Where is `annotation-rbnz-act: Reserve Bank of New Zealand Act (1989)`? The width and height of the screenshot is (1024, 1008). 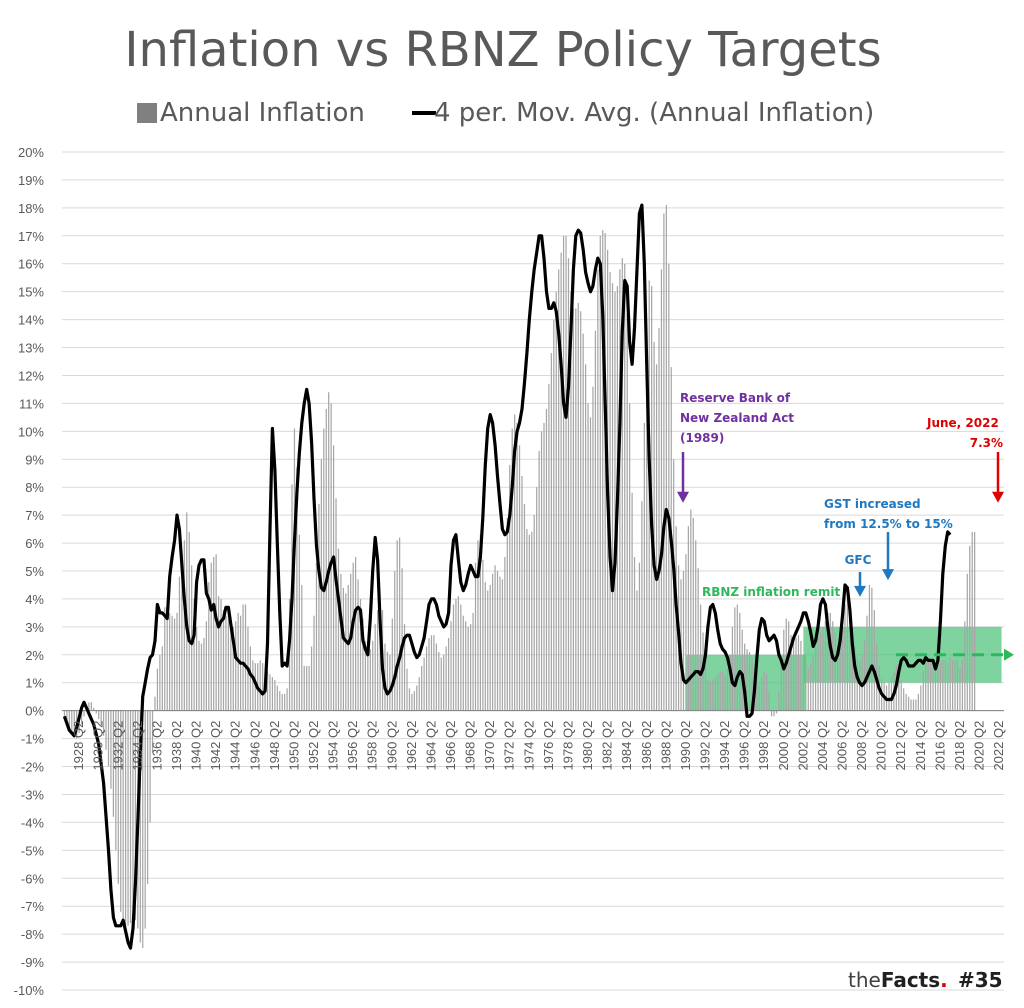
annotation-rbnz-act: Reserve Bank of New Zealand Act (1989) is located at coordinates (737, 418).